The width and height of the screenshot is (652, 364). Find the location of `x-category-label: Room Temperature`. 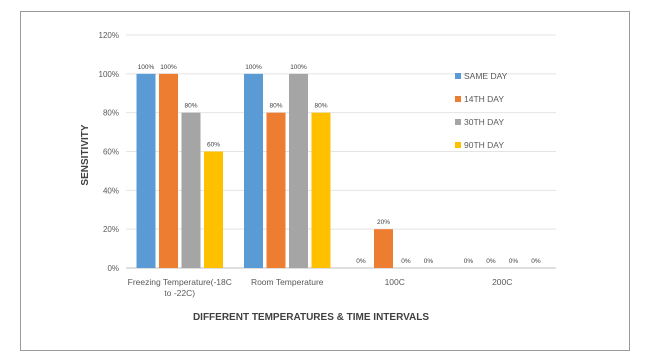

x-category-label: Room Temperature is located at coordinates (287, 282).